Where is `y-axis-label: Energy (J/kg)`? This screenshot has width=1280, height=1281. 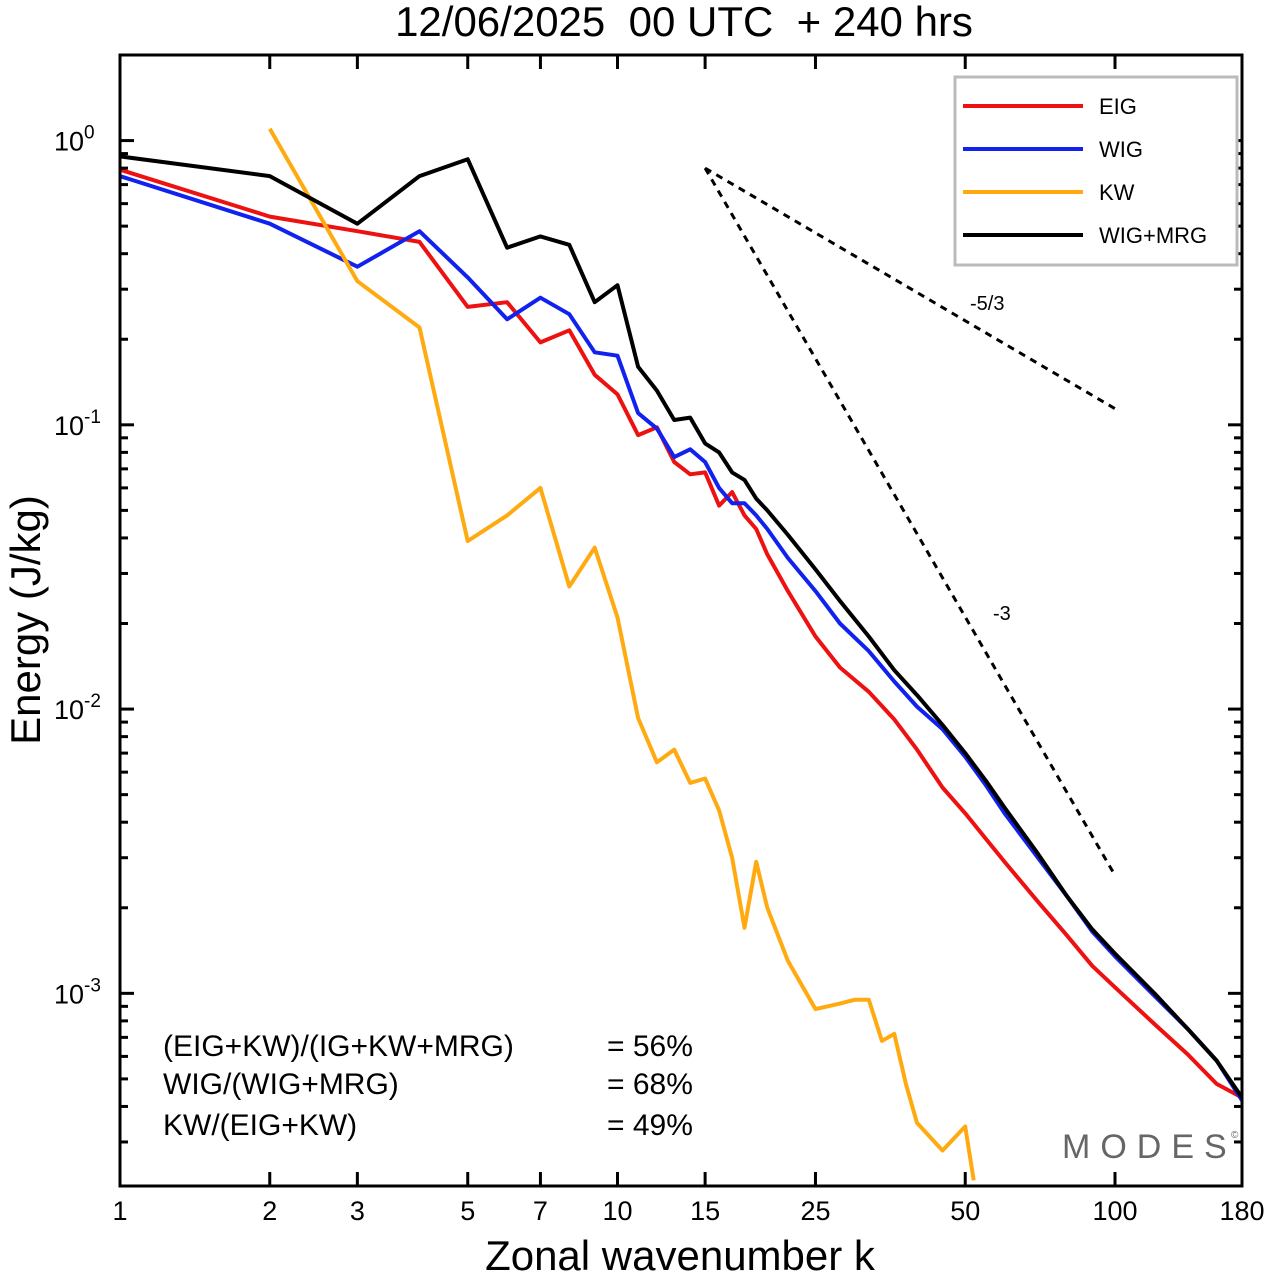 y-axis-label: Energy (J/kg) is located at coordinates (25, 620).